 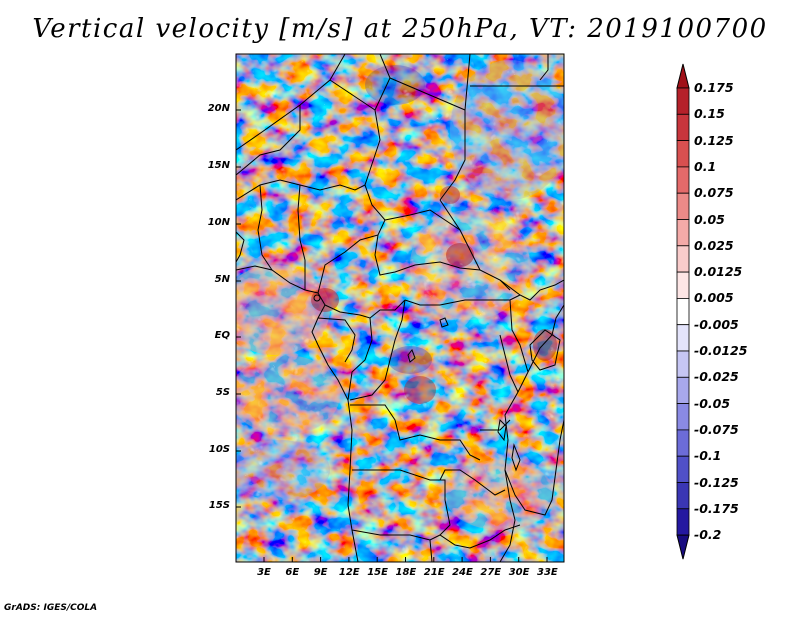 I want to click on colorbar-level-label: -0.175, so click(x=716, y=508).